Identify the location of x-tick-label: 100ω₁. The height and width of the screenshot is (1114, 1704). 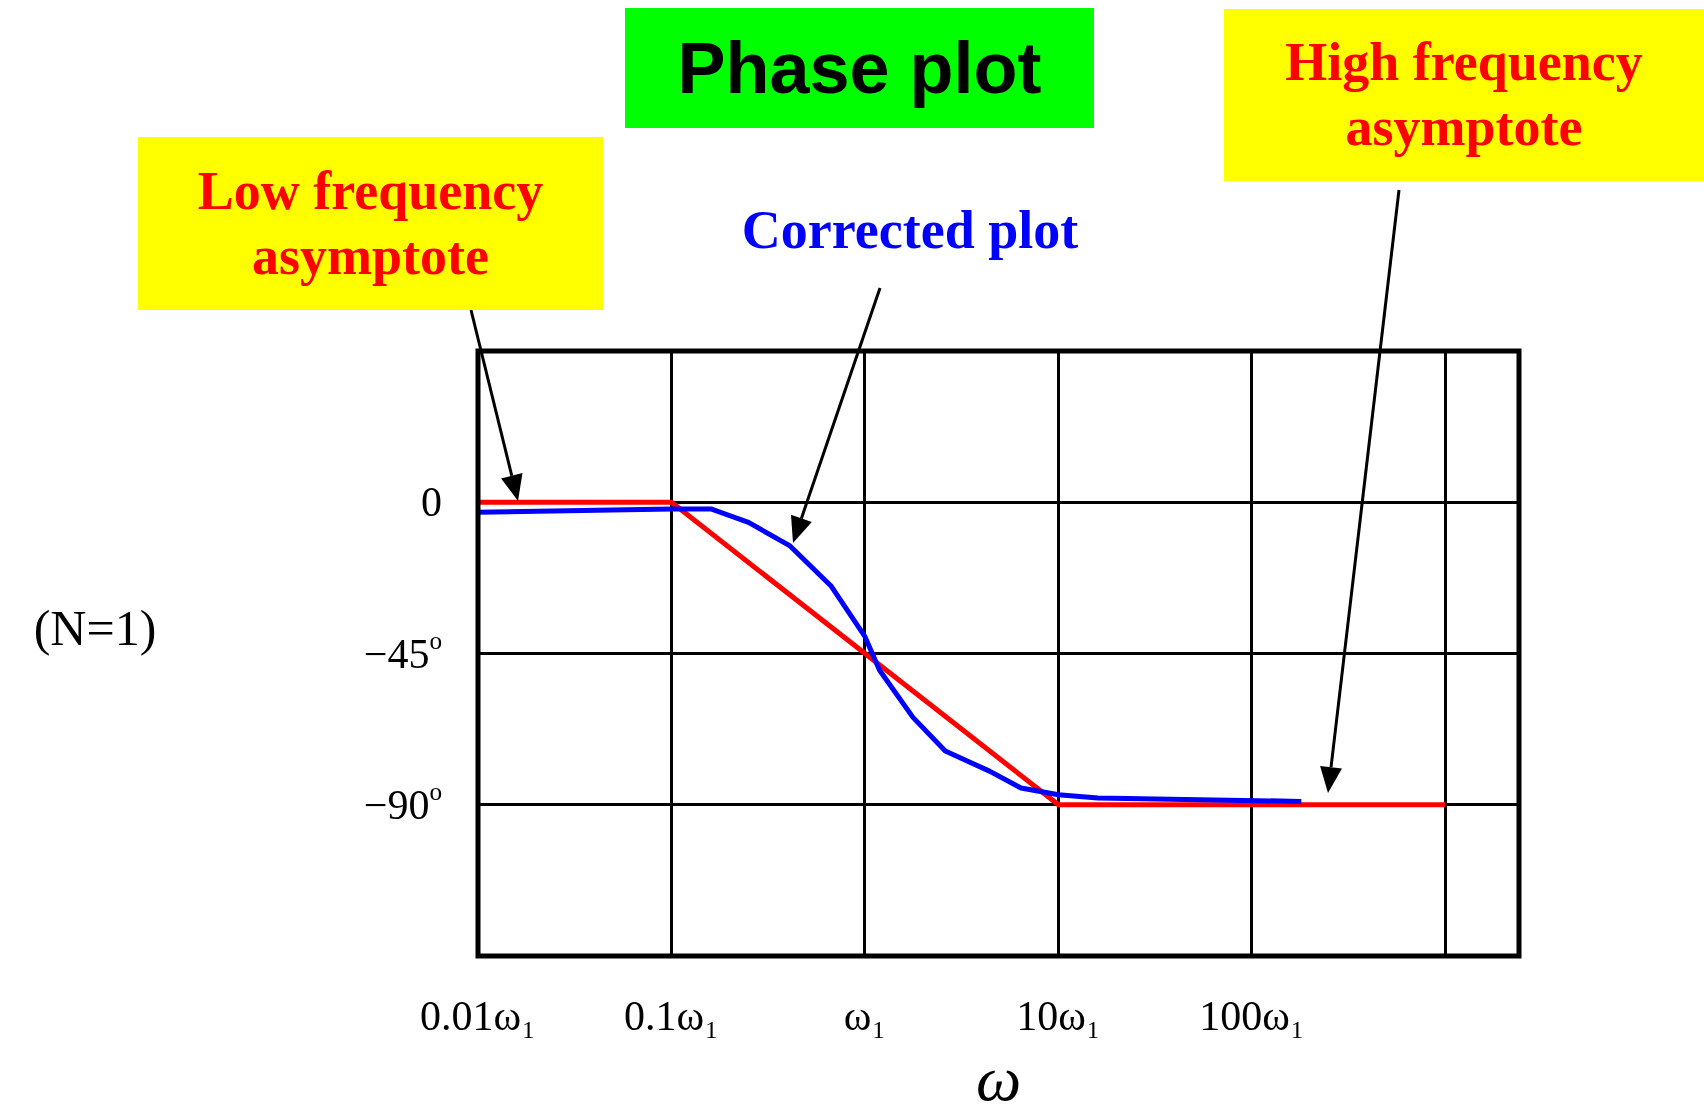
(1252, 1016).